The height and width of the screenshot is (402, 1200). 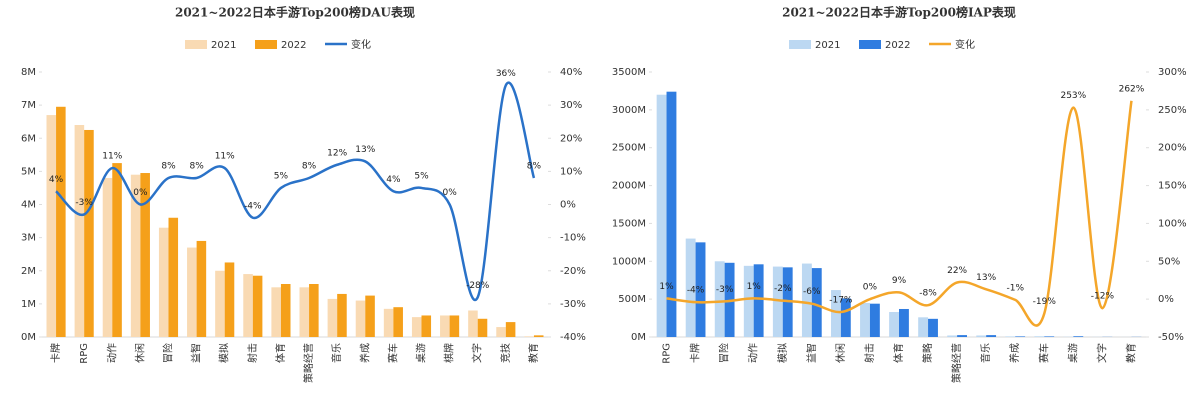 What do you see at coordinates (253, 353) in the screenshot?
I see `x-tick-label: 射击` at bounding box center [253, 353].